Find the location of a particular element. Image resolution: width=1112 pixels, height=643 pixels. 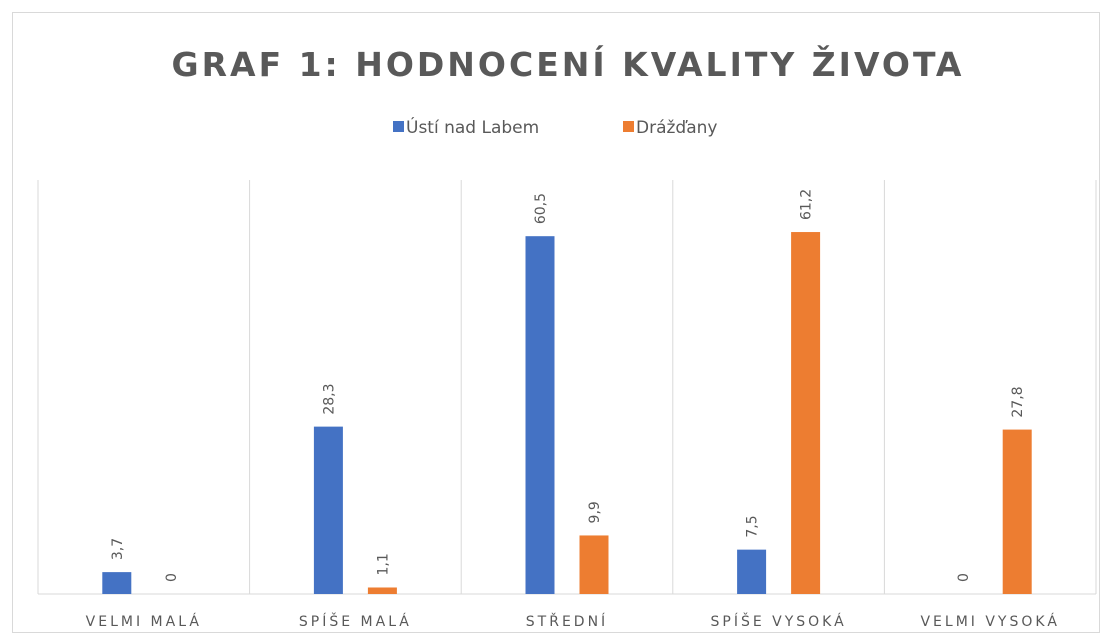

x-tick-label: VELMI VYSOKÁ is located at coordinates (989, 621).